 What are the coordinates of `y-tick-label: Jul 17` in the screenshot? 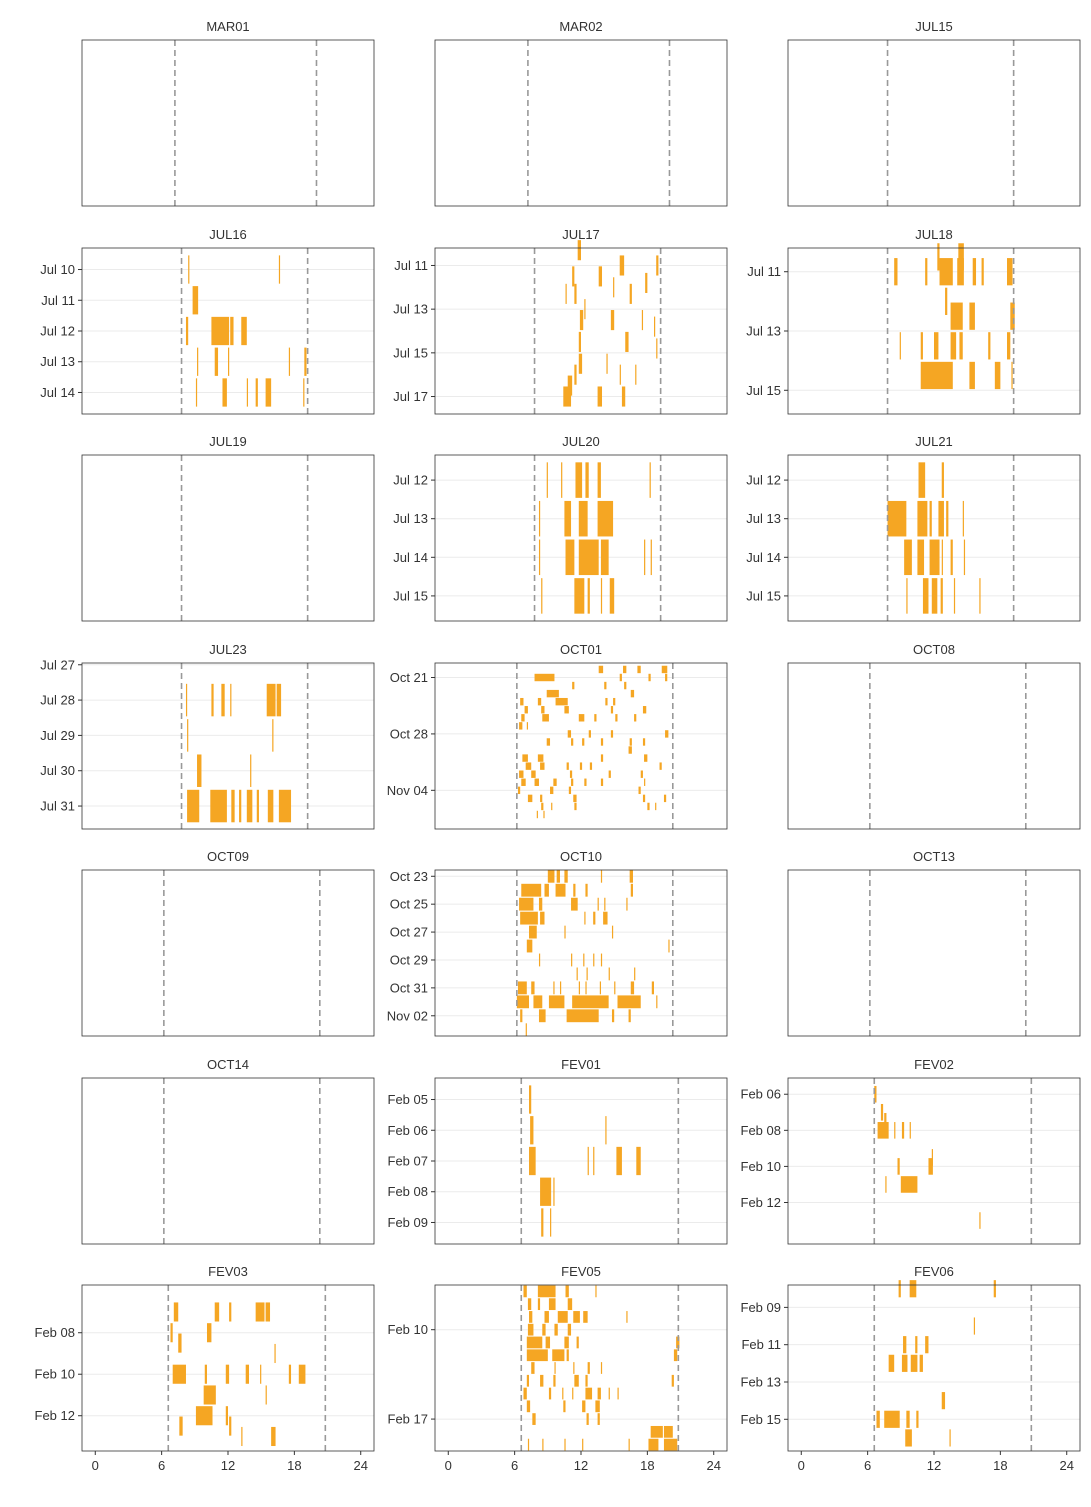 It's located at (410, 396).